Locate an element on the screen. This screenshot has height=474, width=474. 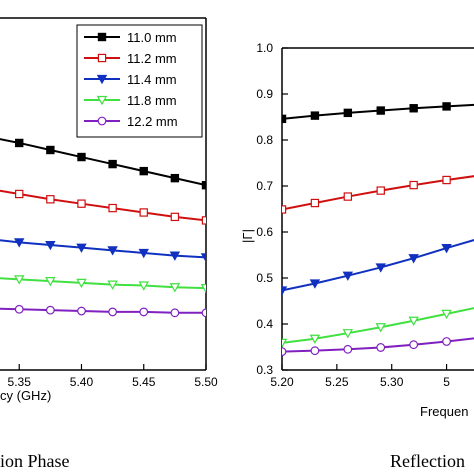
right-y-tick-label: 1.0 is located at coordinates (264, 48).